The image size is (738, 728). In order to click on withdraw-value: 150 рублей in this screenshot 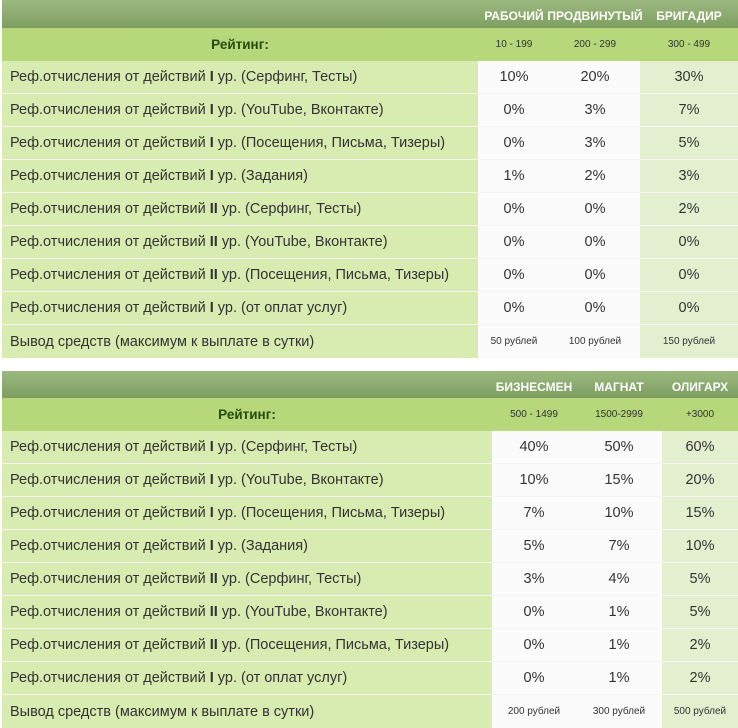, I will do `click(689, 341)`.